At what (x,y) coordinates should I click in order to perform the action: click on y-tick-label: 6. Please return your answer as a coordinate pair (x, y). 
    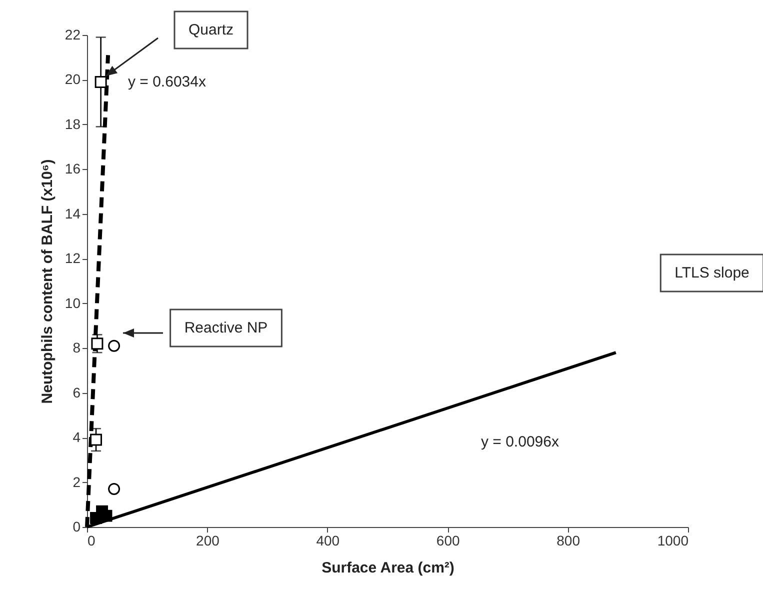
    Looking at the image, I should click on (76, 392).